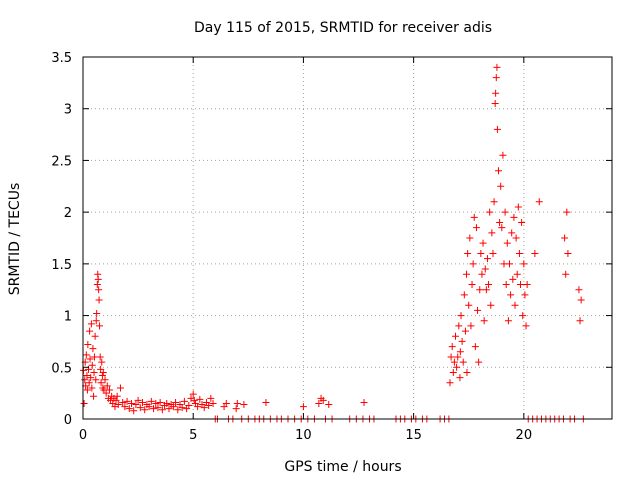 This screenshot has height=480, width=640. I want to click on y-tick-label: 1.5, so click(61, 265).